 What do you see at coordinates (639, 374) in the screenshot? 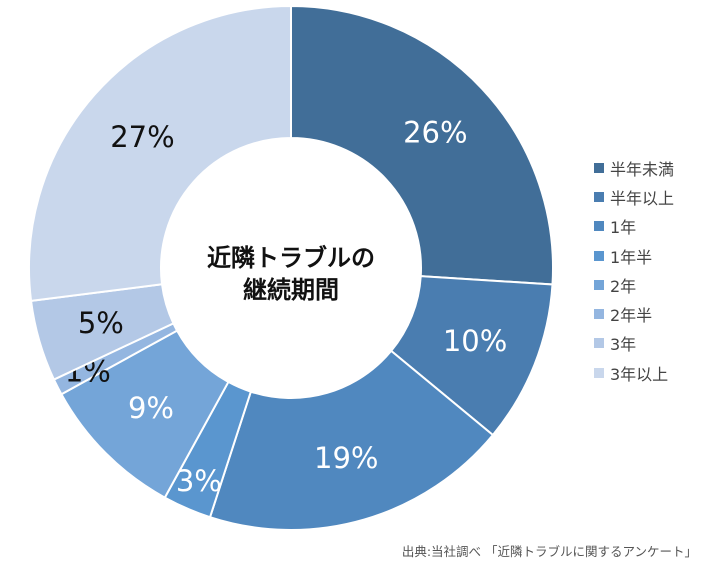
I see `legend-label: 3年以上` at bounding box center [639, 374].